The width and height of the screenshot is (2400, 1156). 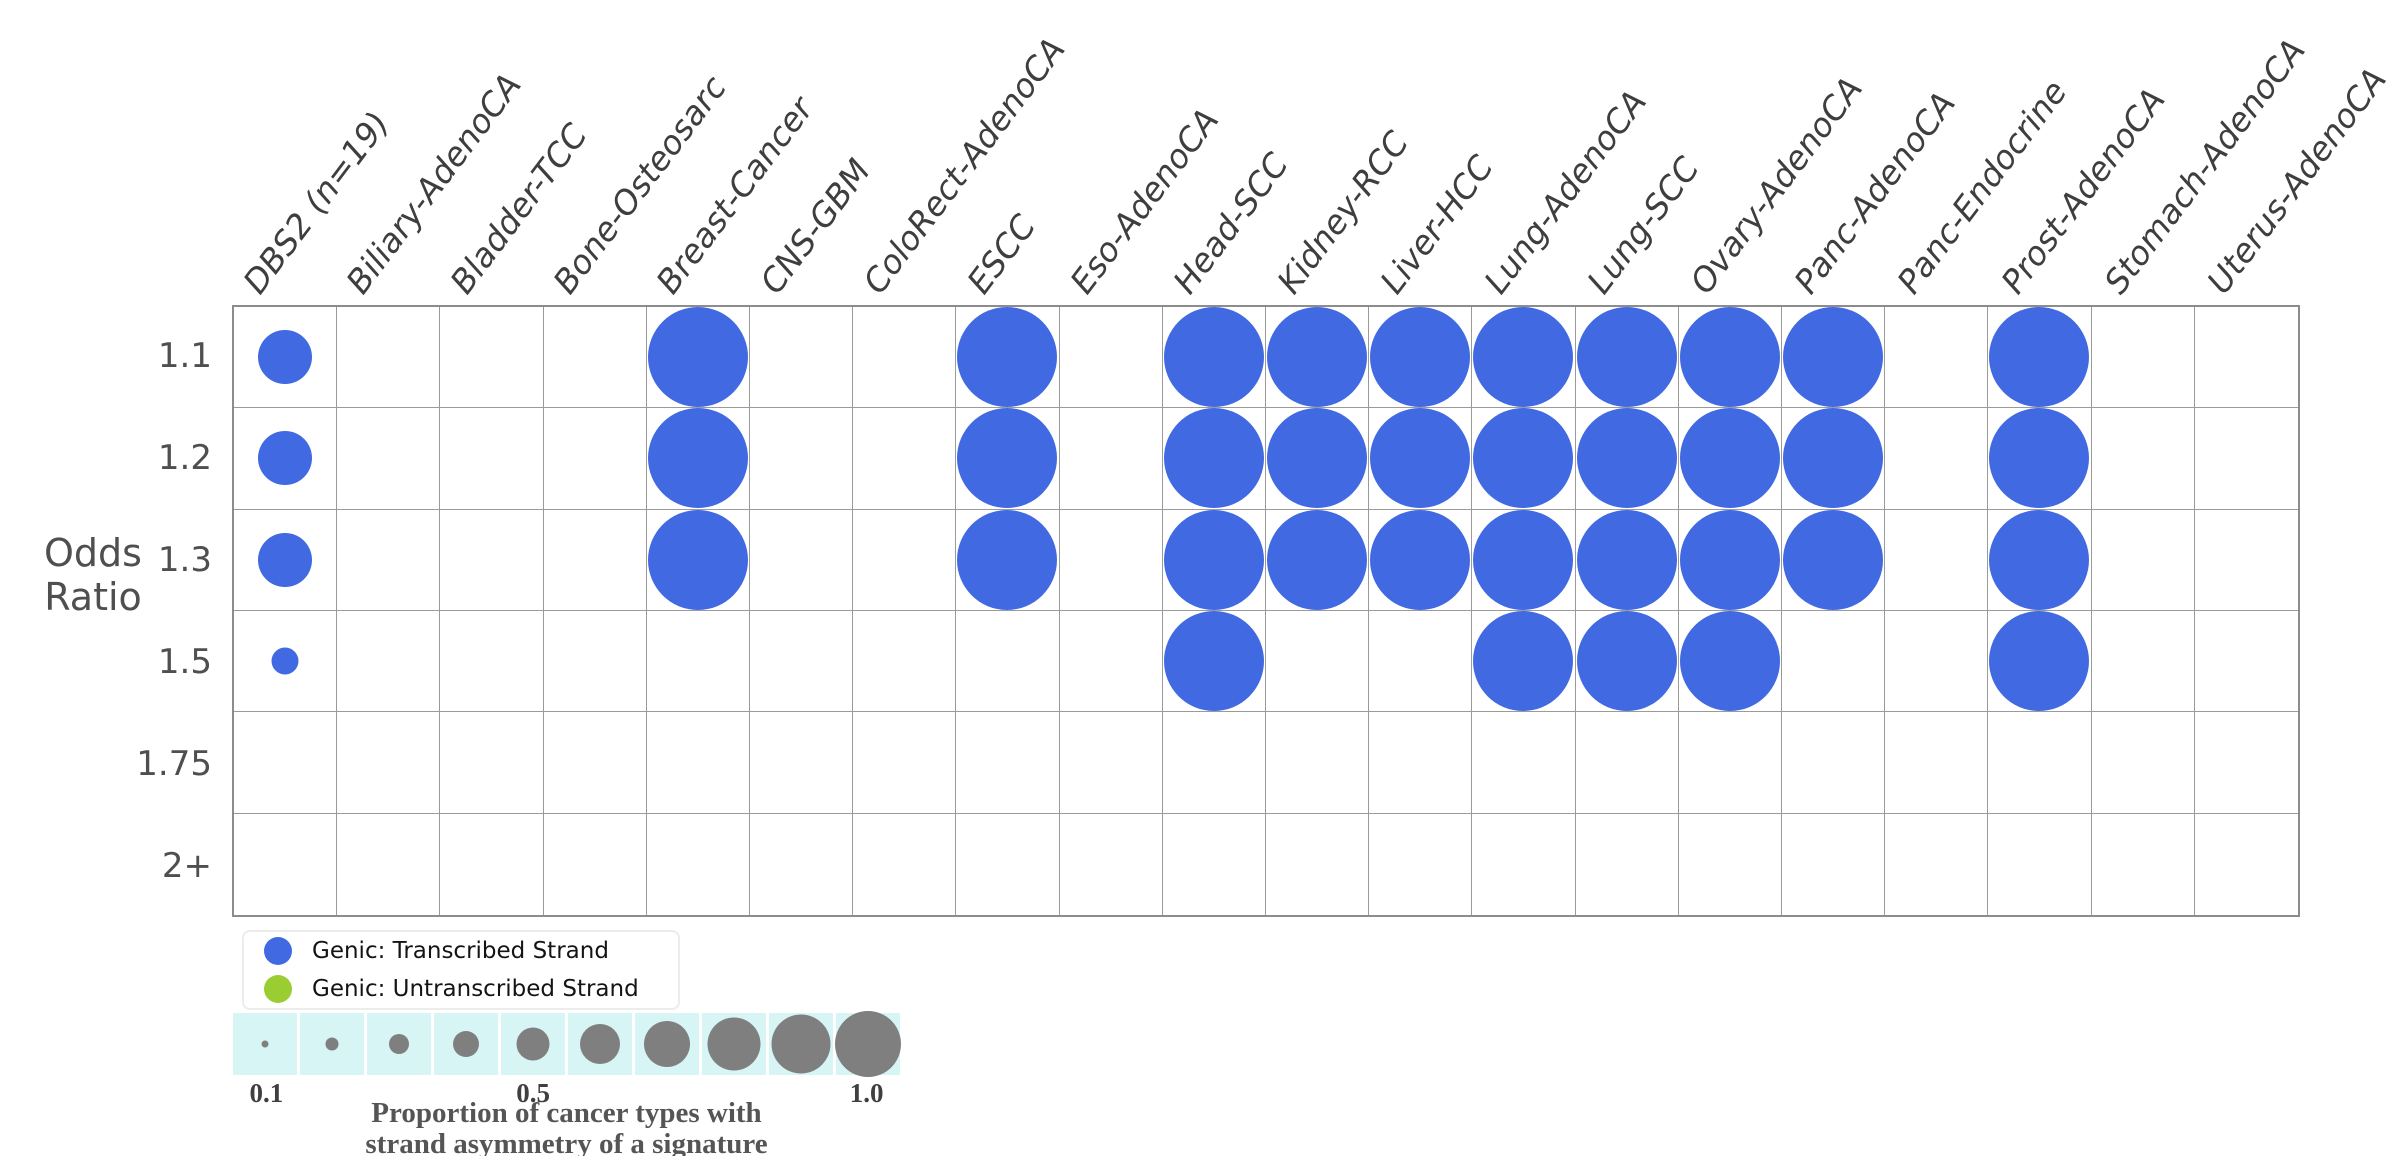 I want to click on cell-1-3-panc-adenoca, so click(x=1833, y=560).